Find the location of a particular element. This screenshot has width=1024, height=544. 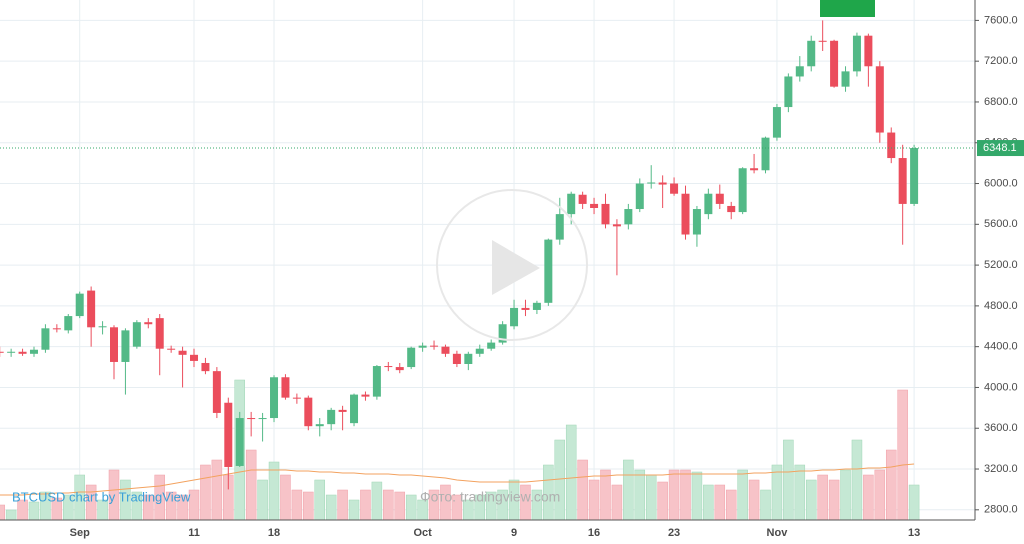

x-tick-label: 9 is located at coordinates (514, 533).